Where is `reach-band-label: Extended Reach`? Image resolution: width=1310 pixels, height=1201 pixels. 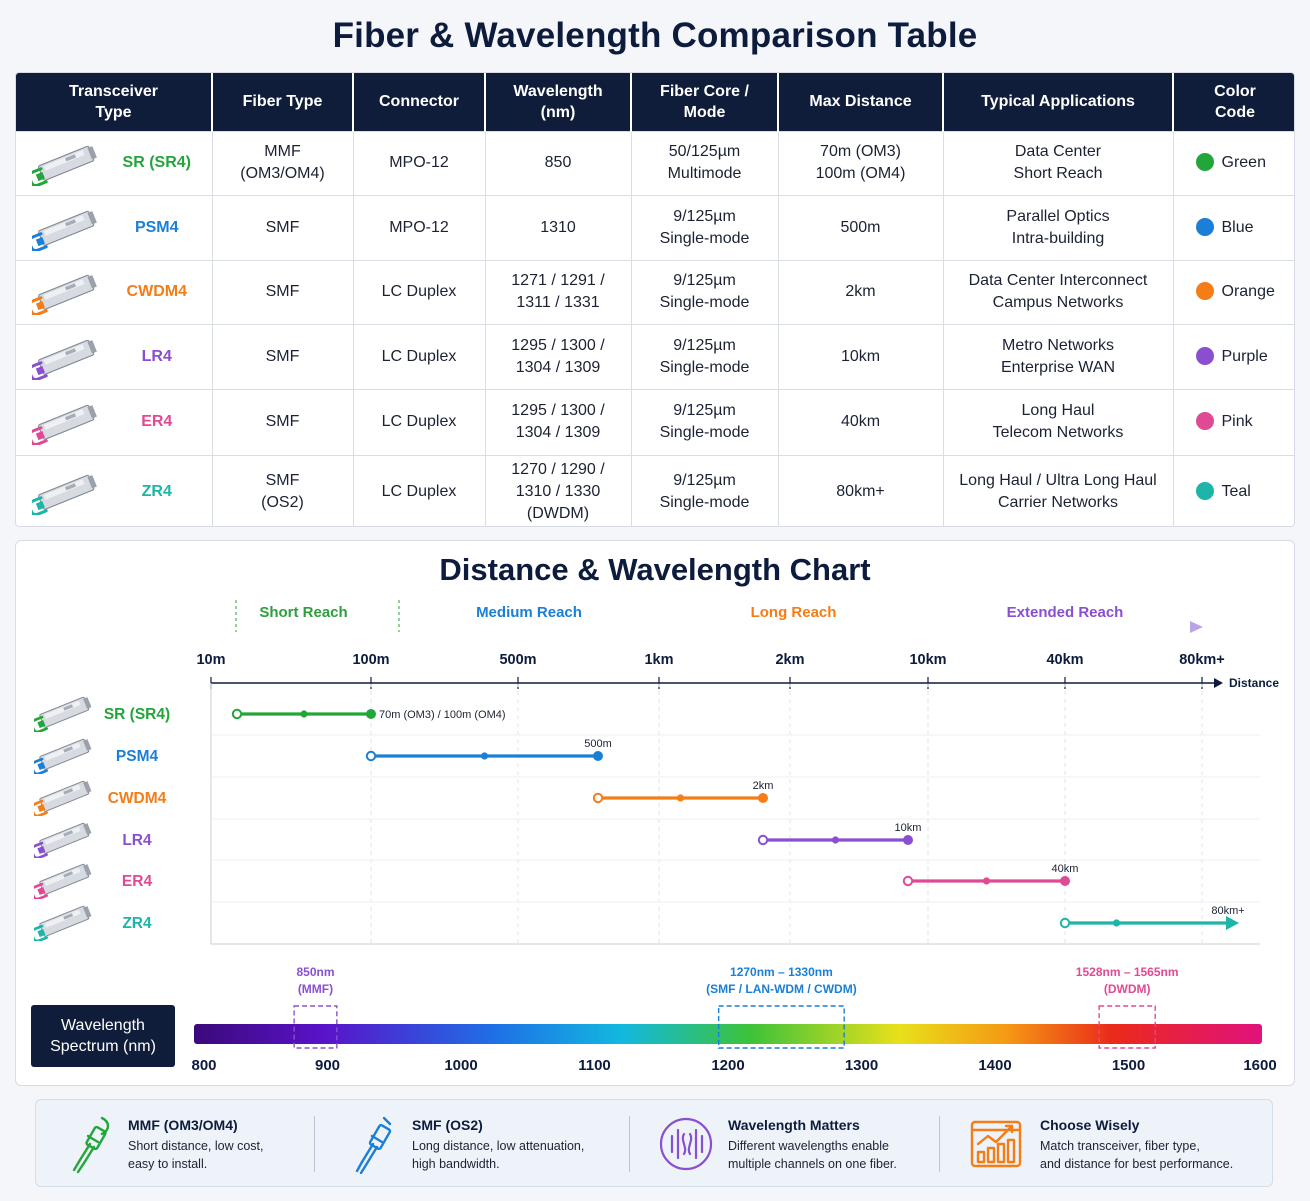 reach-band-label: Extended Reach is located at coordinates (1065, 612).